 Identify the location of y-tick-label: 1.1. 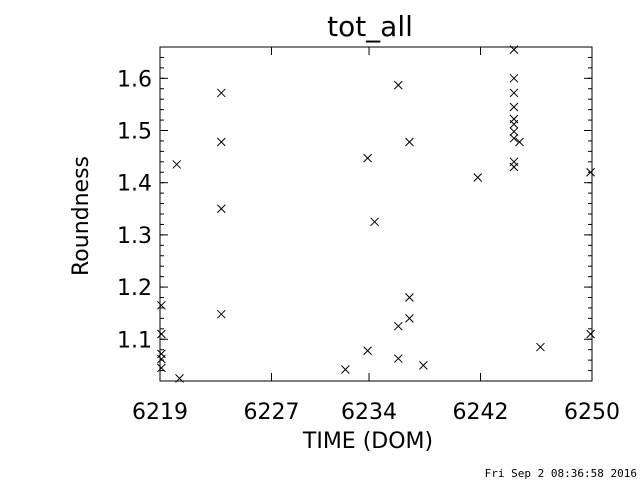
(134, 340).